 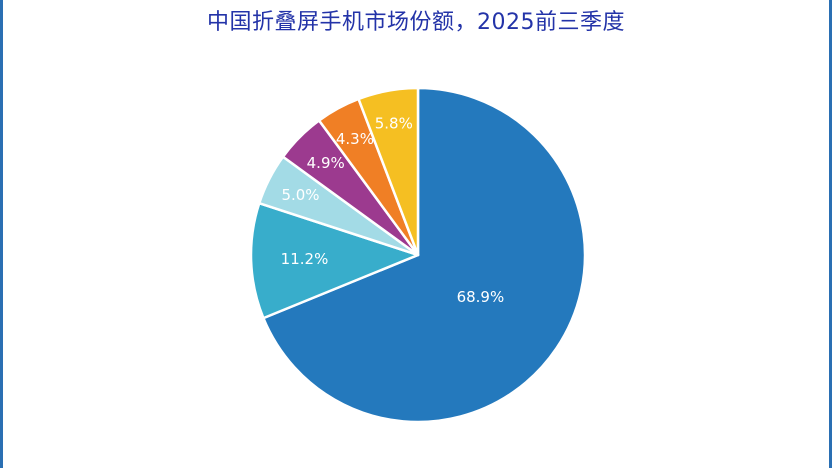 I want to click on pie-labels: 68.9% 11.2% 5.0% 4.9% 4.3%5.8%, so click(x=393, y=210).